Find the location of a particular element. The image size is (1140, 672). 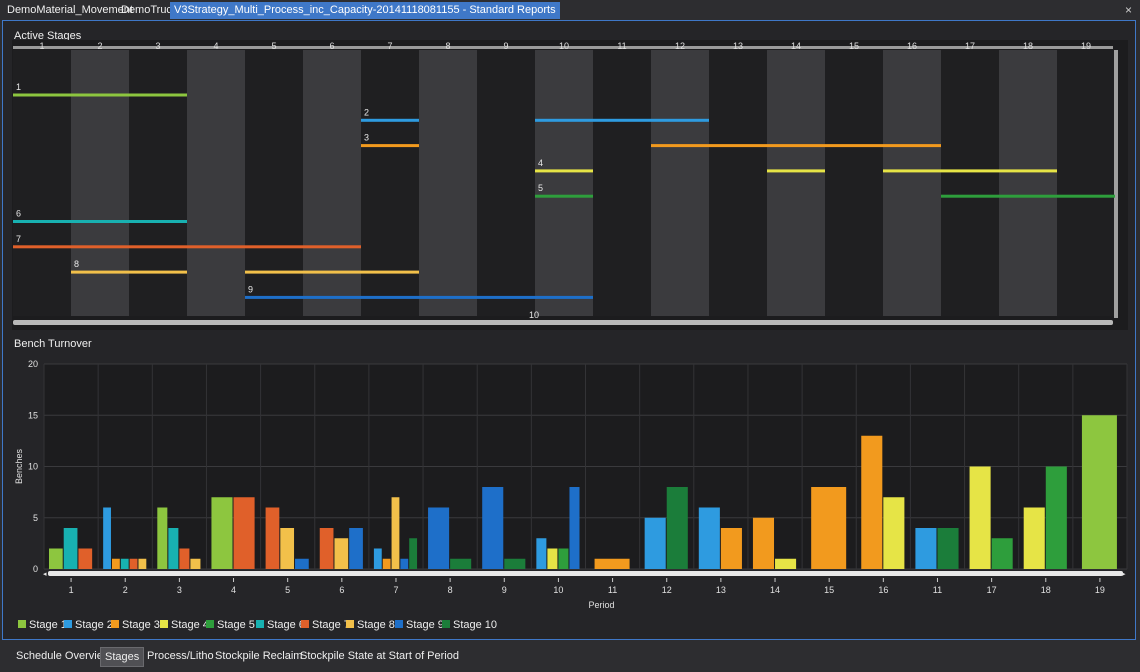

x-tick-label: 6 is located at coordinates (341, 590).